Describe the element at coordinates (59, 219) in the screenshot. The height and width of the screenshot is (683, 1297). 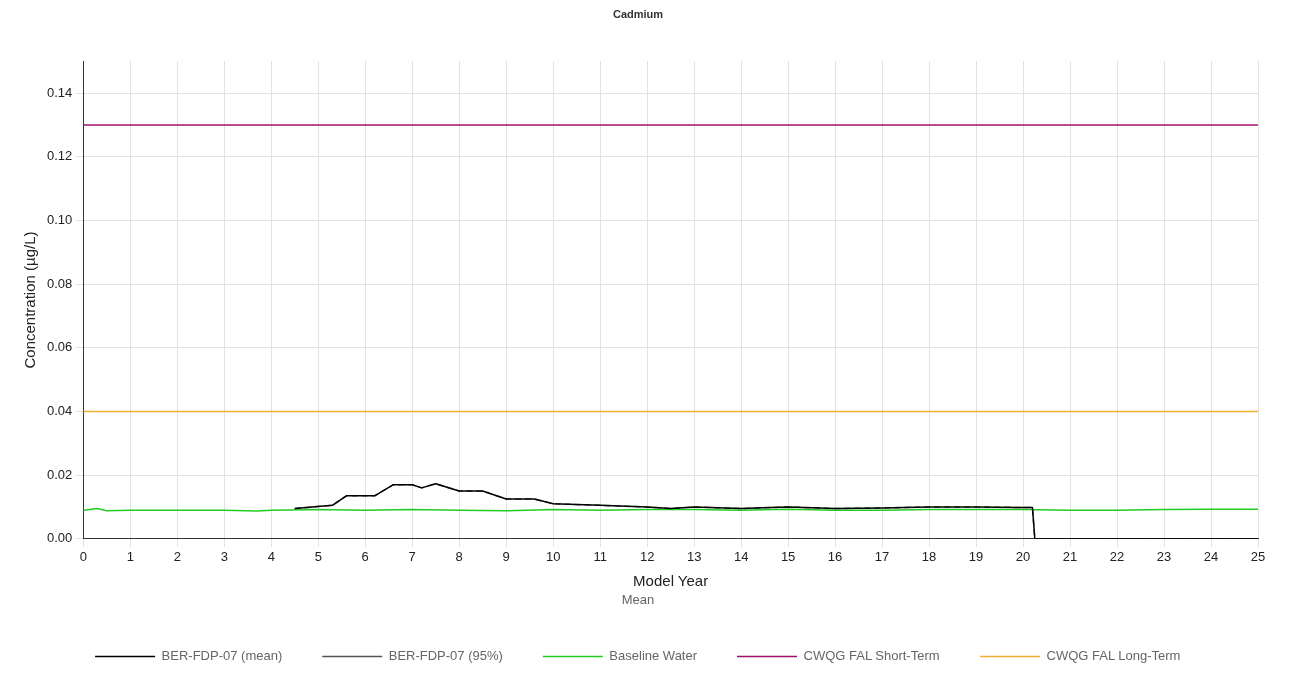
I see `y-tick-label: 0.10` at that location.